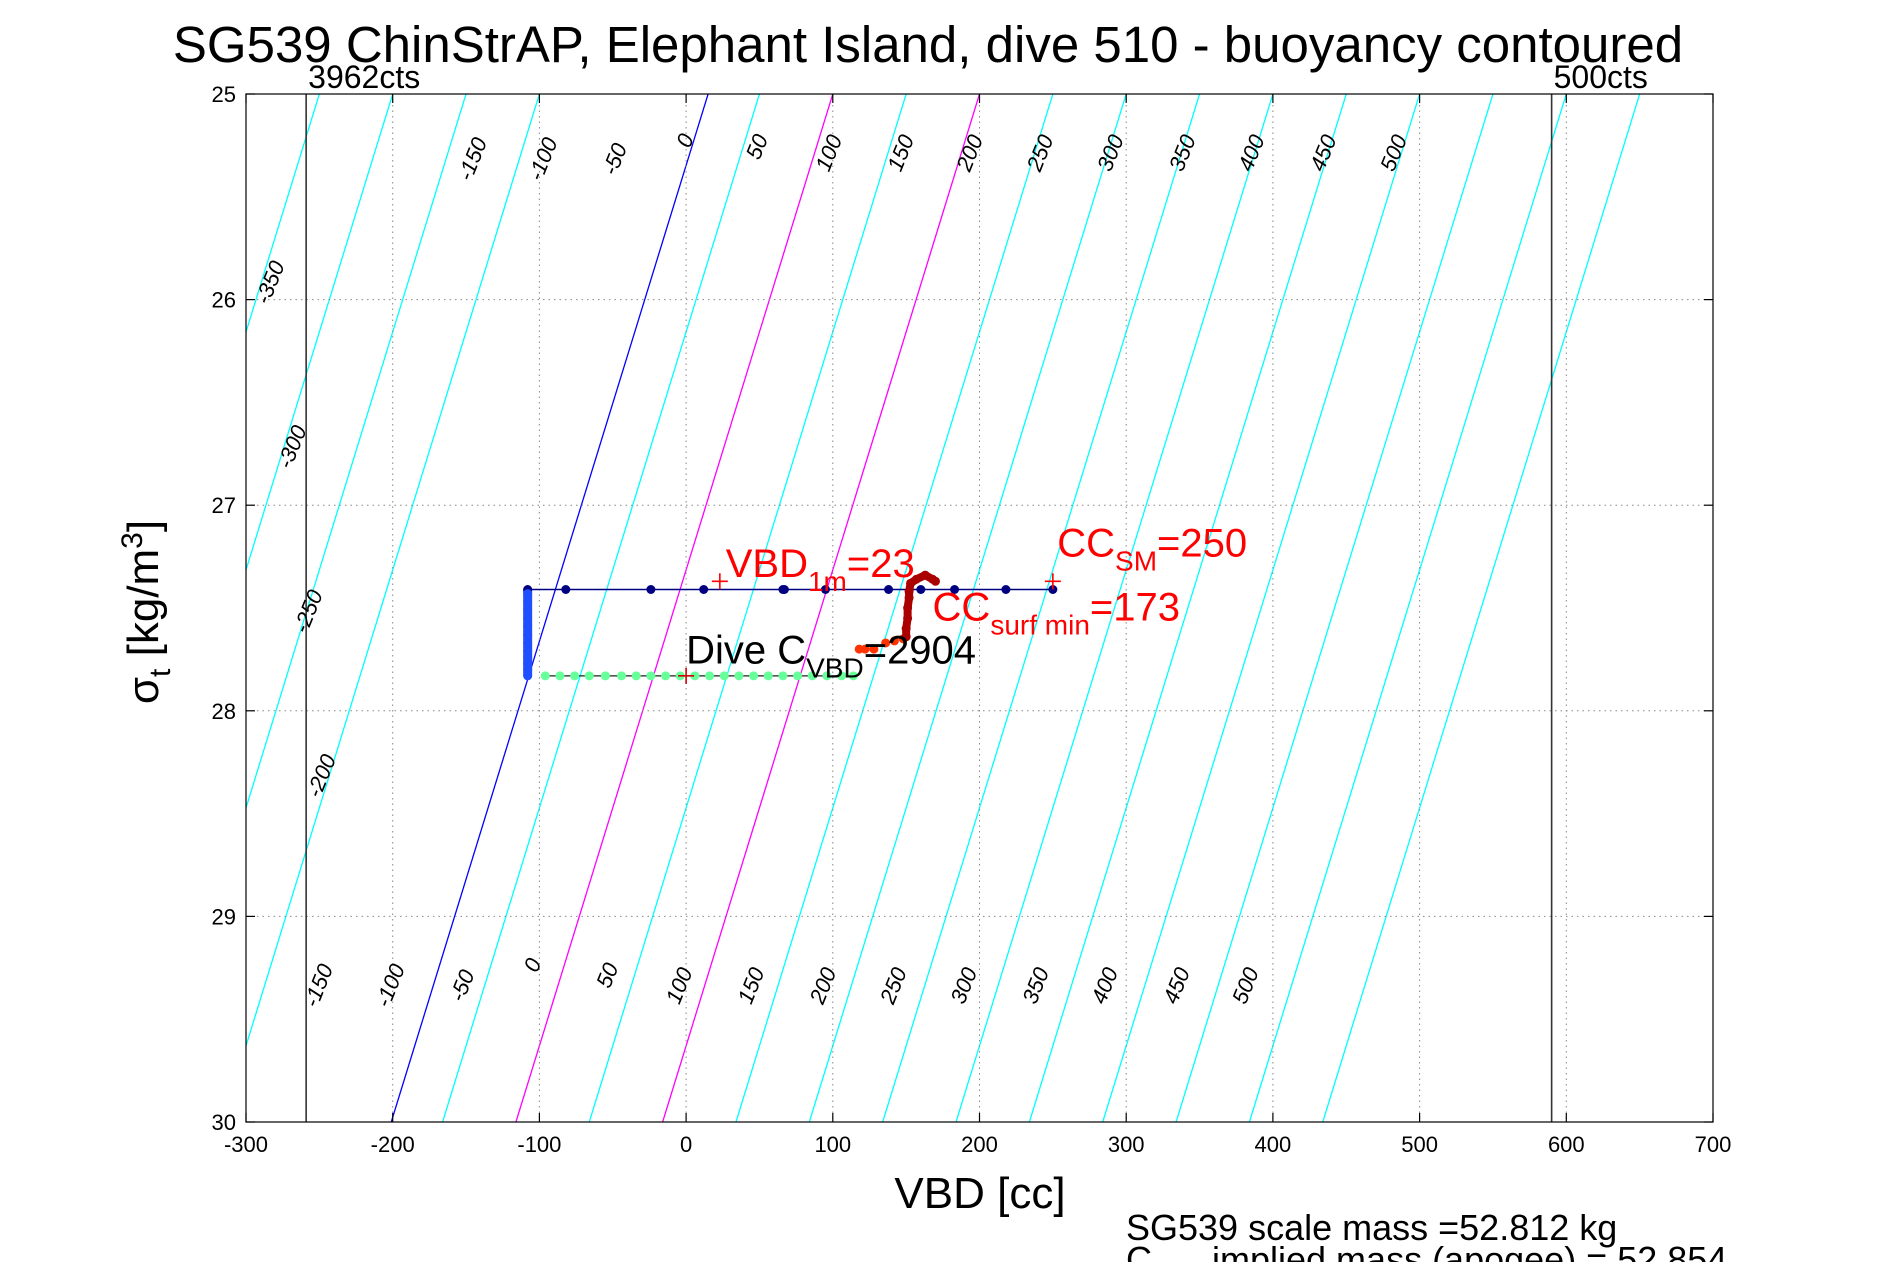 Image resolution: width=1891 pixels, height=1262 pixels. What do you see at coordinates (1056, 612) in the screenshot?
I see `annotation-label: CCsurf min=173` at bounding box center [1056, 612].